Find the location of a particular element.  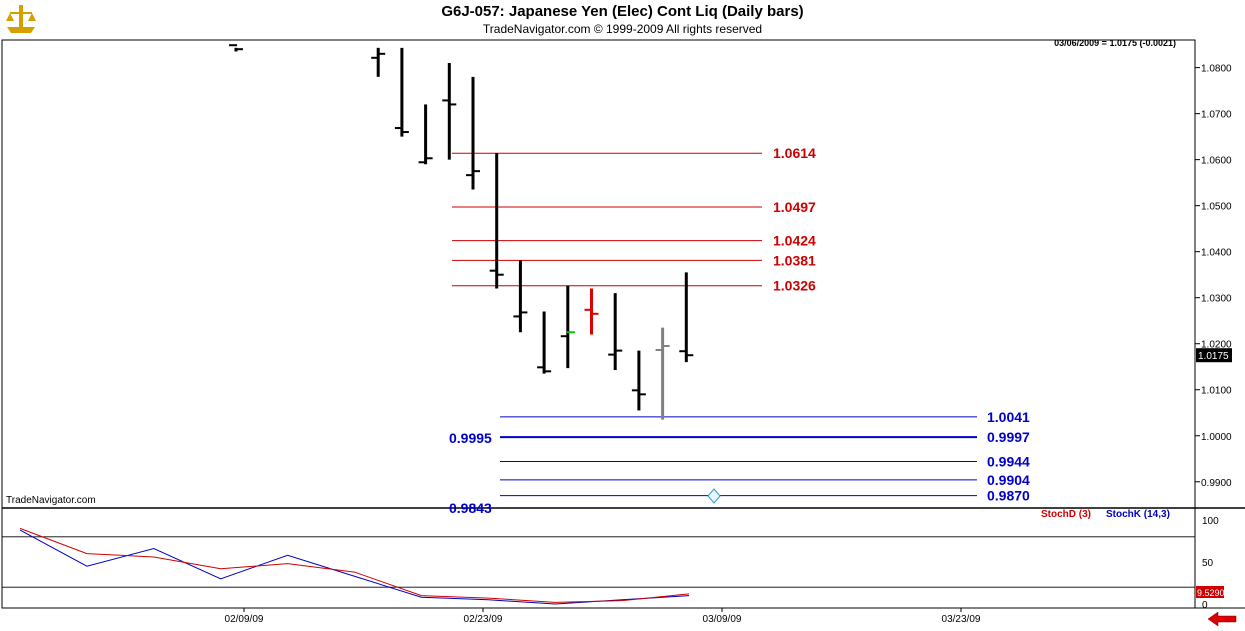

price-tick-label: 1.0600 is located at coordinates (1216, 161).